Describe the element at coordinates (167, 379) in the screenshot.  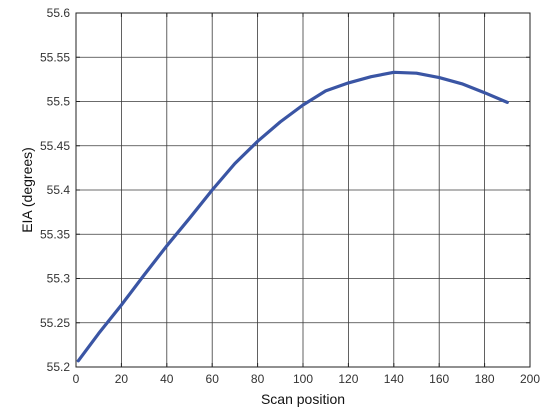
I see `x-tick-label: 40` at that location.